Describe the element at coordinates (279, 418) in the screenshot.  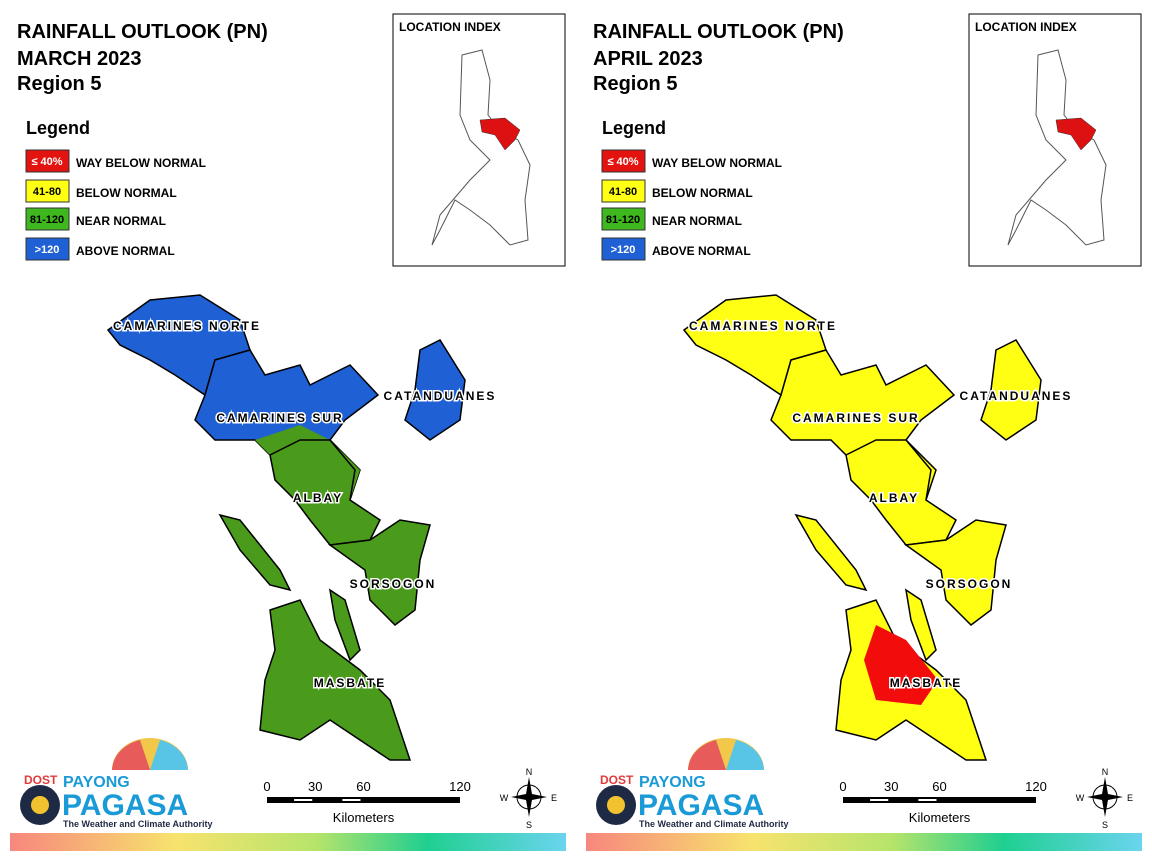
I see `province-label: CAMARINES SUR` at that location.